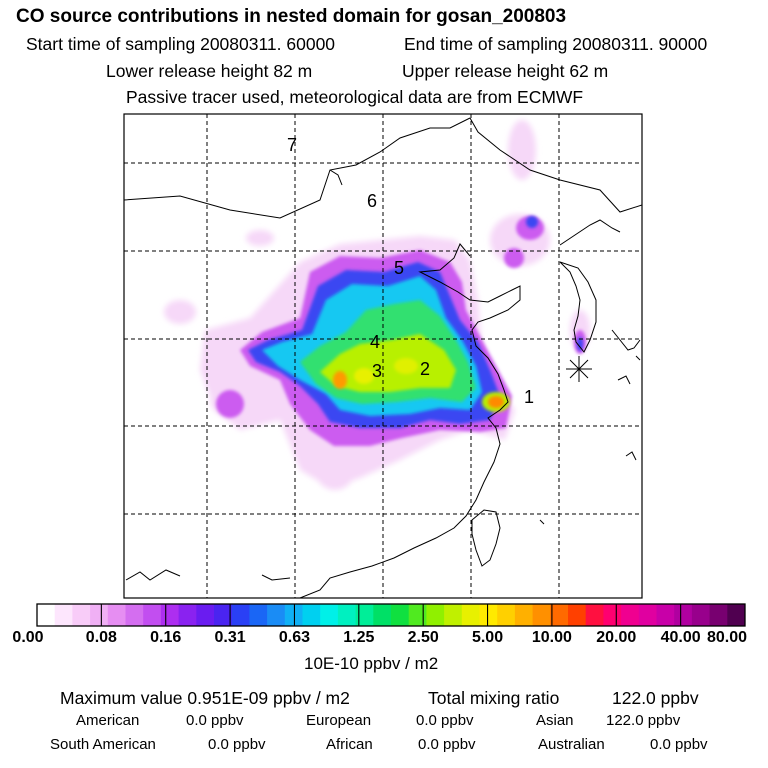 The width and height of the screenshot is (768, 768). Describe the element at coordinates (680, 637) in the screenshot. I see `colorbar-tick-label: 40.00` at that location.